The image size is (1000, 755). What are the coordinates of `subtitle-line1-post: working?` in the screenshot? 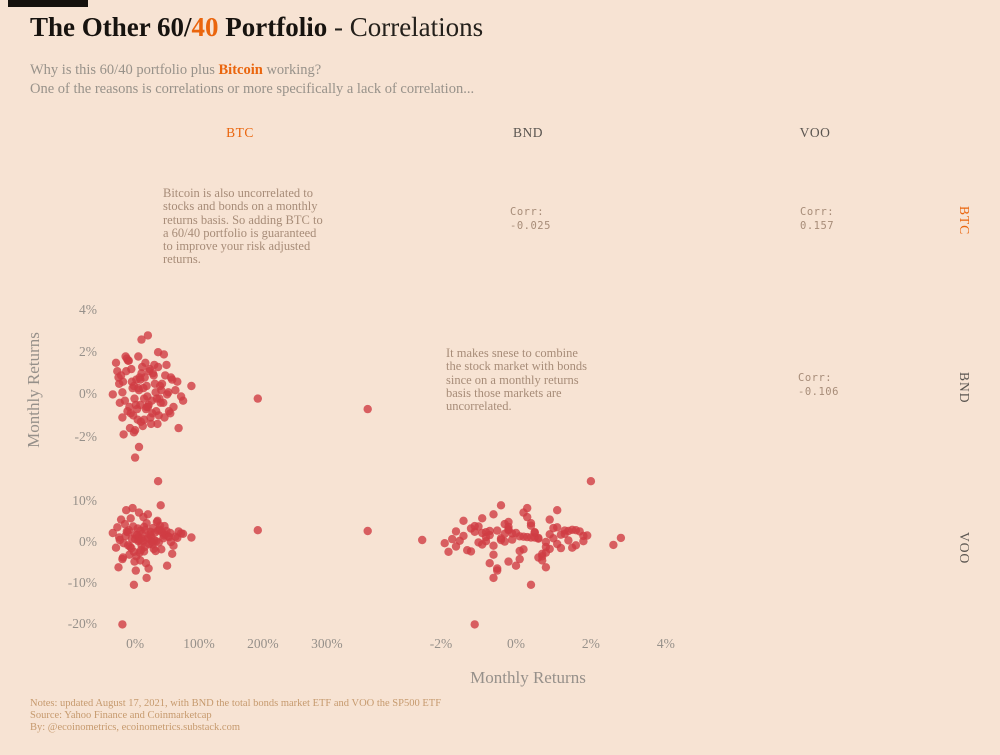 It's located at (292, 70).